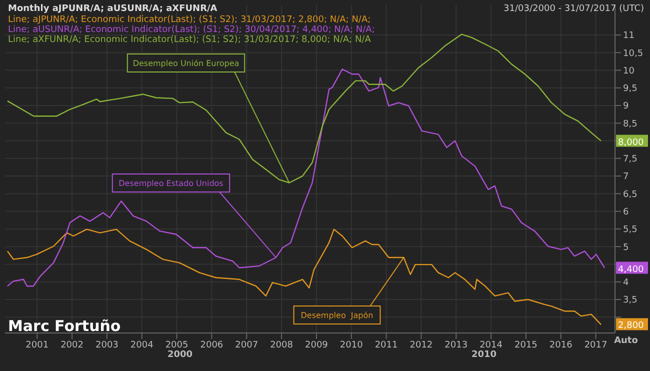 The image size is (650, 371). Describe the element at coordinates (484, 355) in the screenshot. I see `text: 2010` at that location.